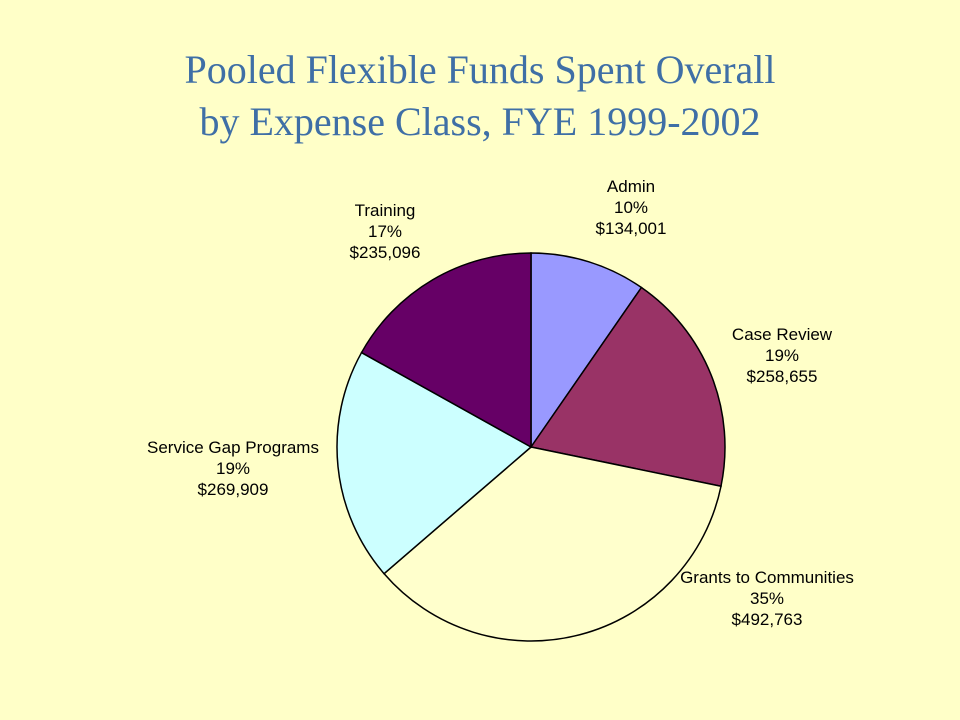  I want to click on slice-name: Grants to Communities, so click(767, 577).